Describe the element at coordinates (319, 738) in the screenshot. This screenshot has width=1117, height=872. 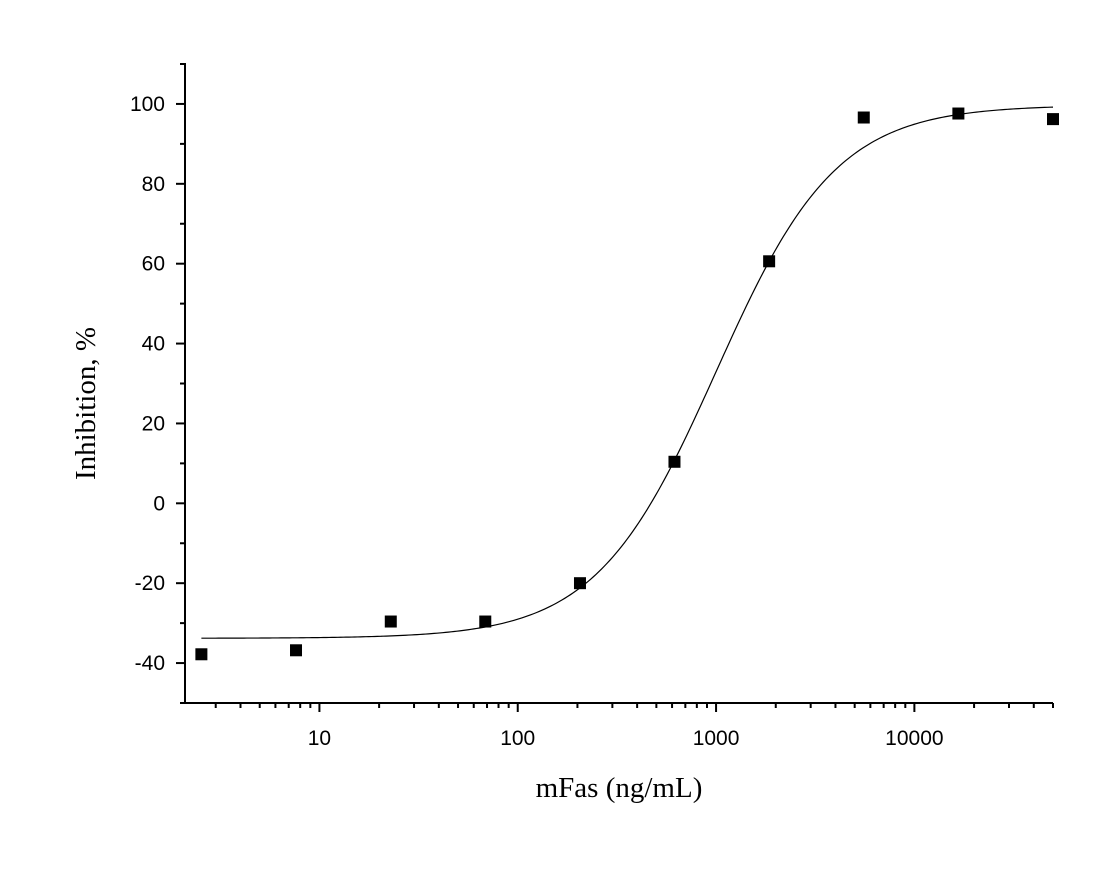
I see `x-tick-label: 10` at that location.